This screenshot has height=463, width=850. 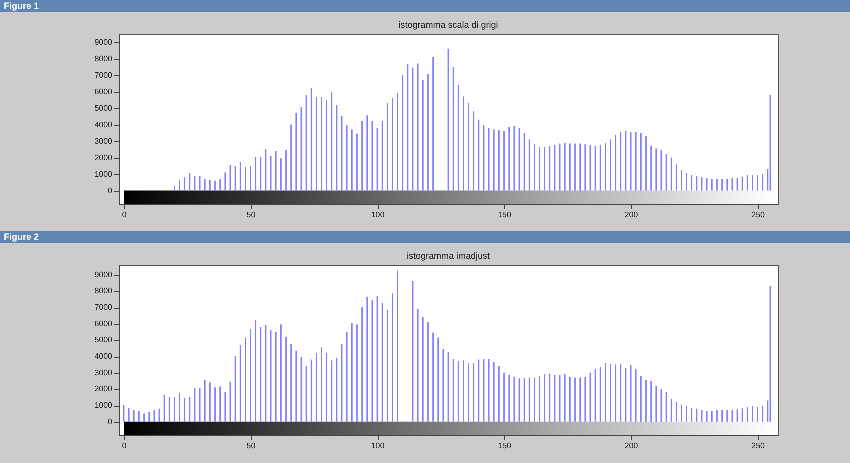 I want to click on chart-title: istogramma imadjust, so click(x=448, y=256).